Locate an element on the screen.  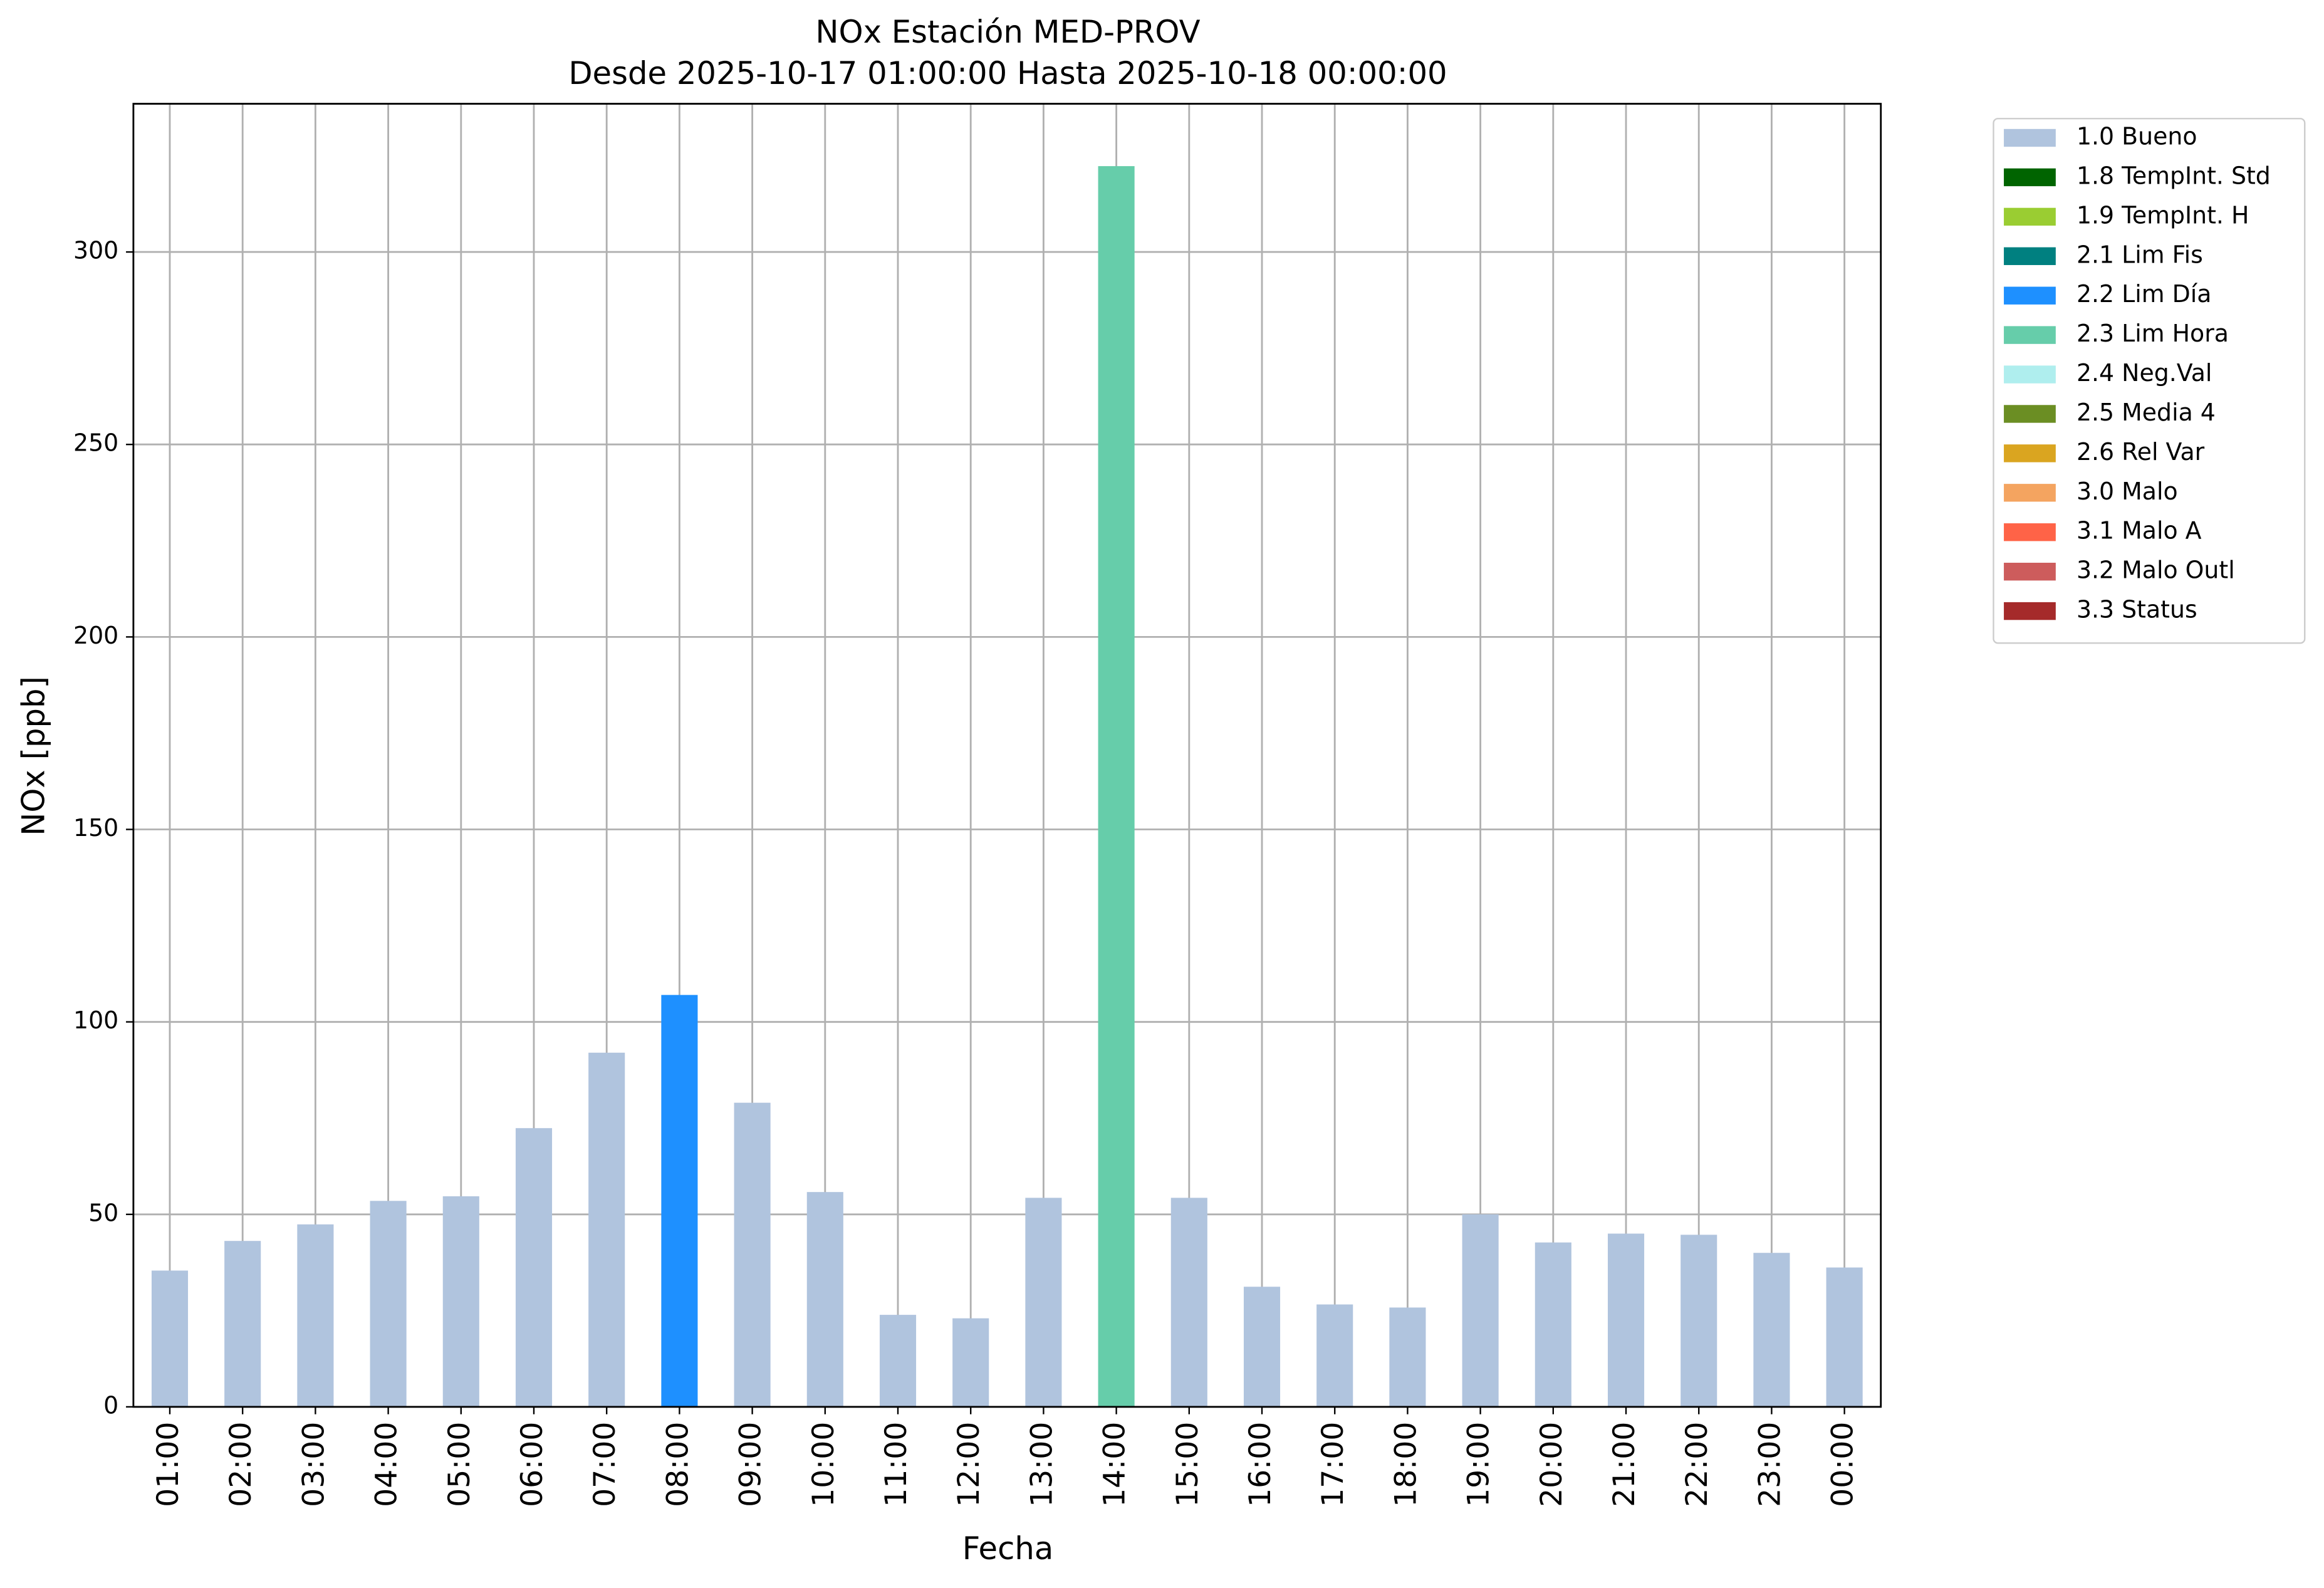
legend-label: 2.4 Neg.Val is located at coordinates (2144, 373).